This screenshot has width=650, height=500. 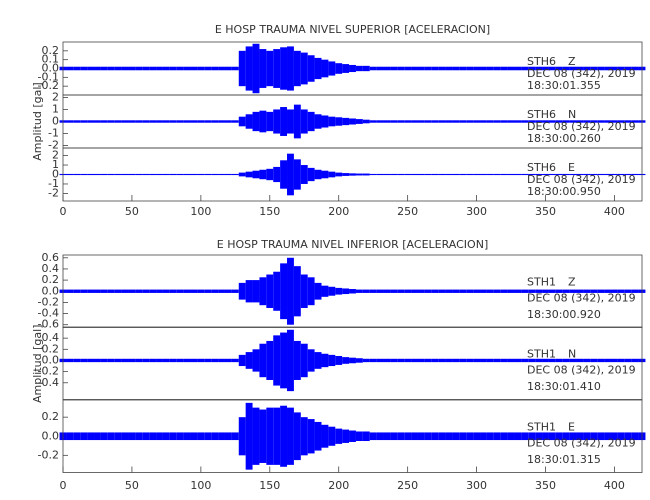 What do you see at coordinates (551, 61) in the screenshot?
I see `station-label: STH6 Z` at bounding box center [551, 61].